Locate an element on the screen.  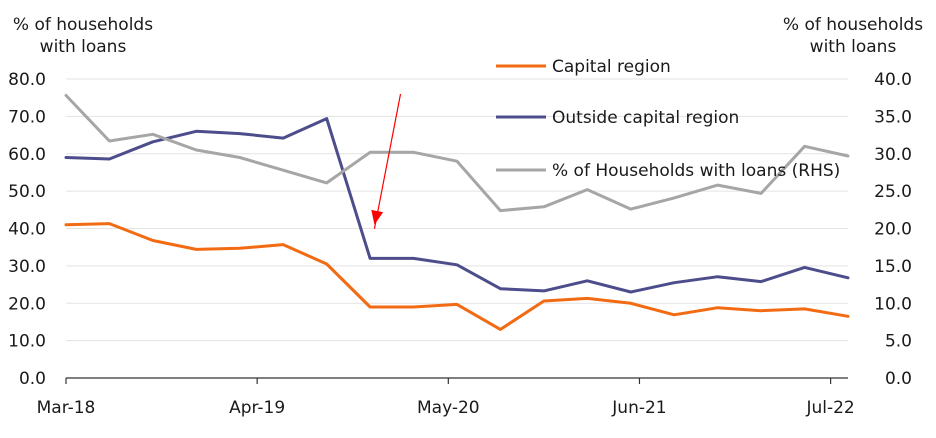
x-tick-label: May-20 is located at coordinates (448, 408).